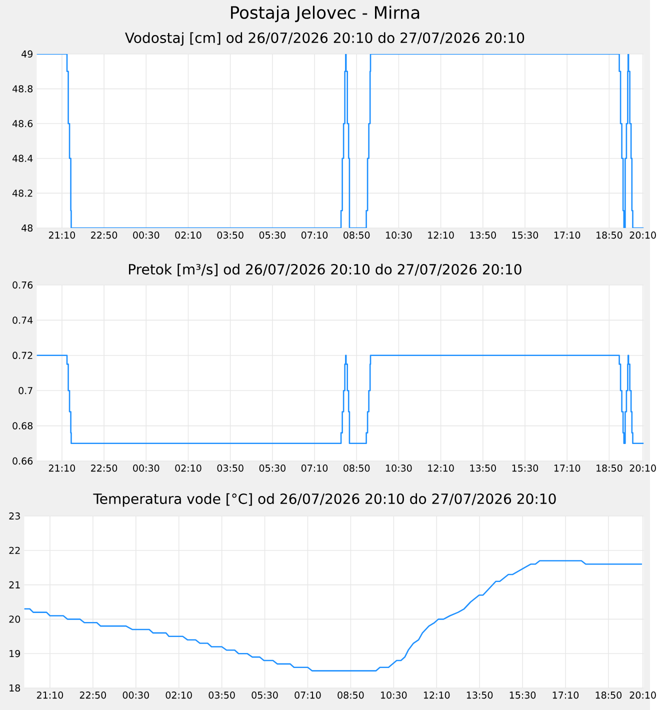  What do you see at coordinates (22, 158) in the screenshot?
I see `y-tick-label: 48.4` at bounding box center [22, 158].